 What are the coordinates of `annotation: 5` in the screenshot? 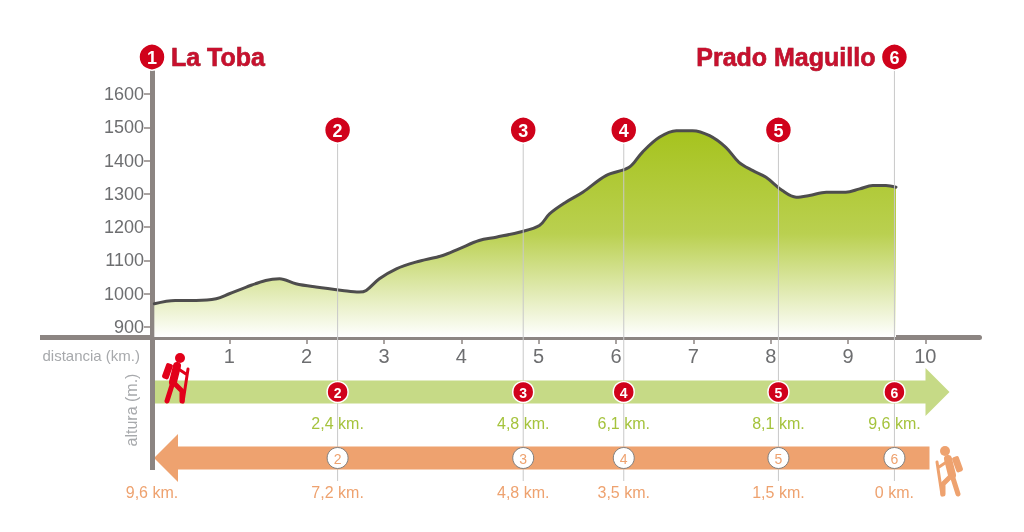 It's located at (778, 130).